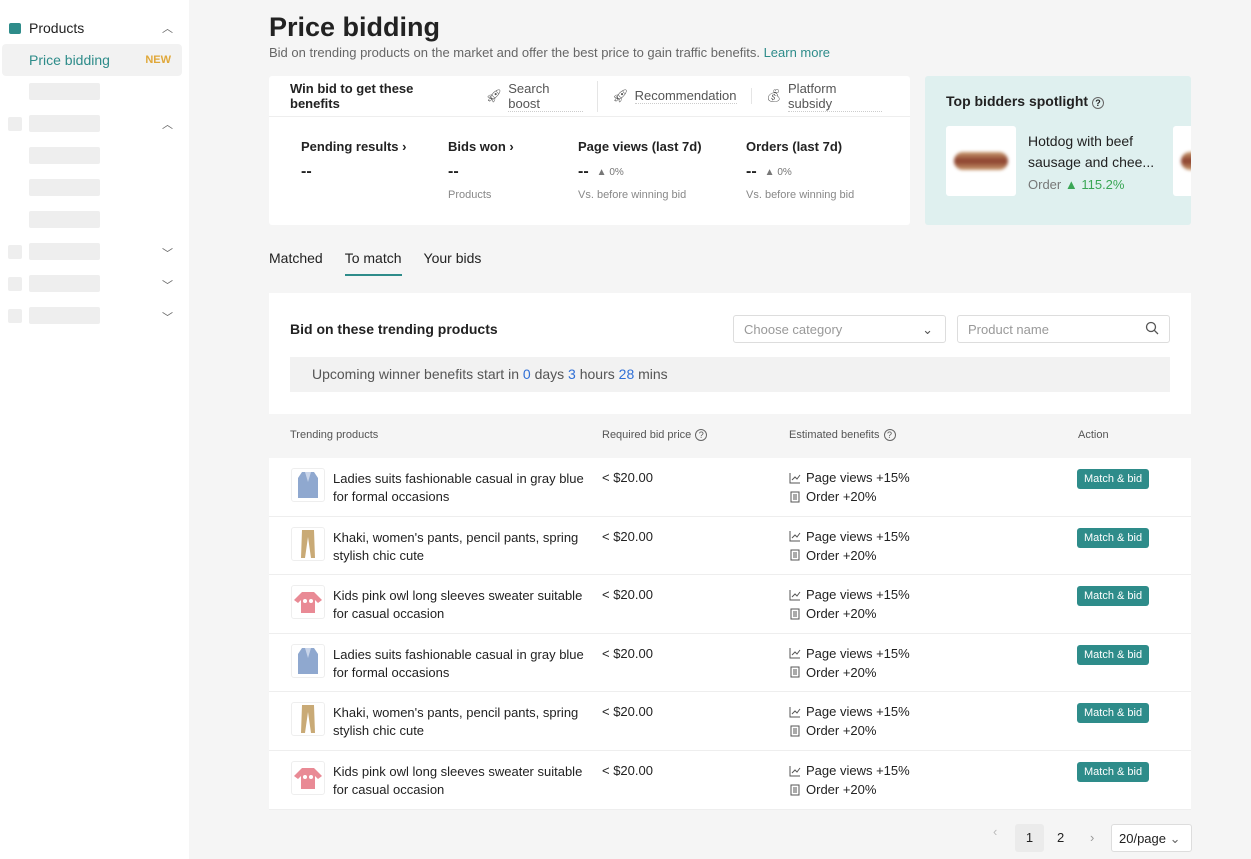 The width and height of the screenshot is (1251, 859). I want to click on tab-to-match: To match, so click(373, 263).